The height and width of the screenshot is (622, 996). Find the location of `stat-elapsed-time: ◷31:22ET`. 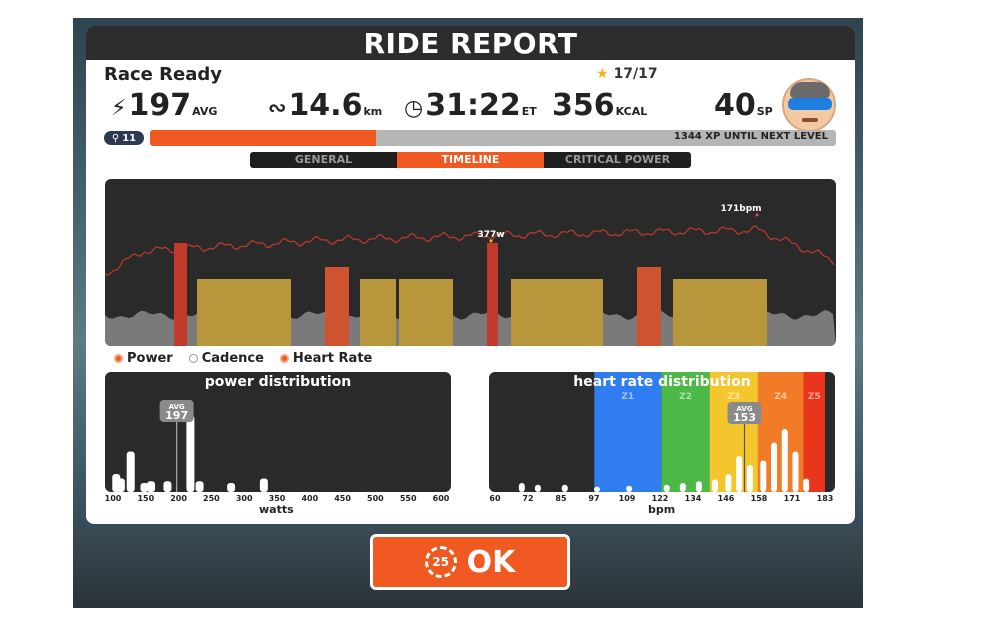

stat-elapsed-time: ◷31:22ET is located at coordinates (470, 105).